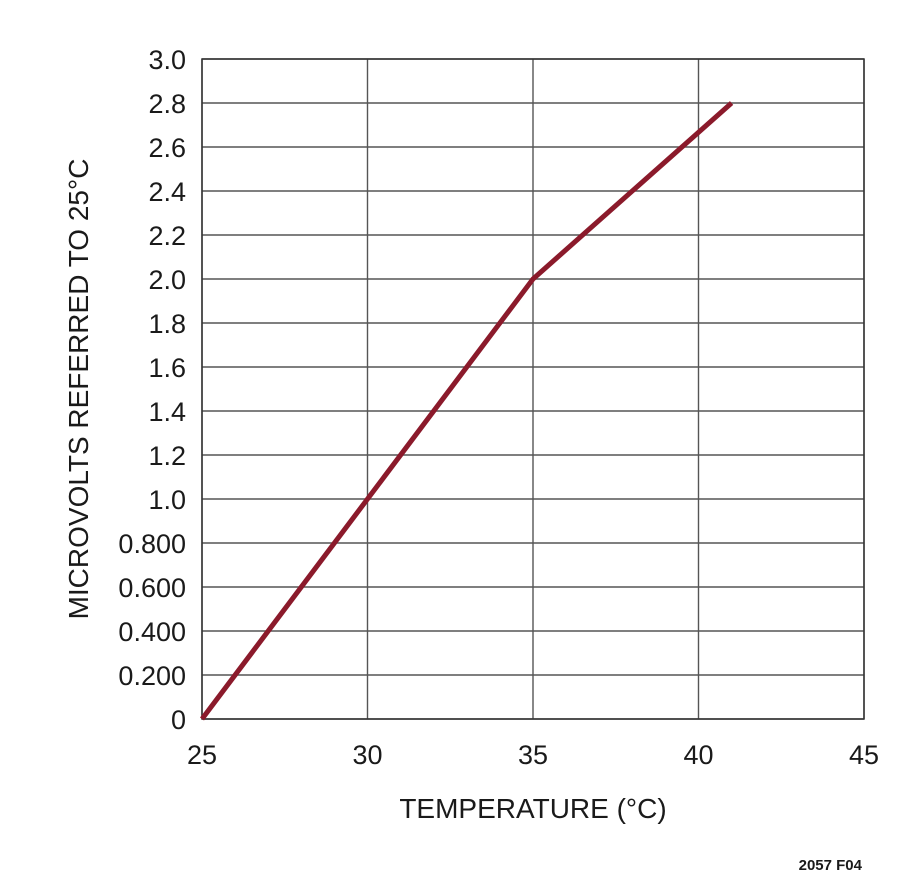 The width and height of the screenshot is (900, 891). I want to click on y-tick-label-10: 2.0, so click(167, 280).